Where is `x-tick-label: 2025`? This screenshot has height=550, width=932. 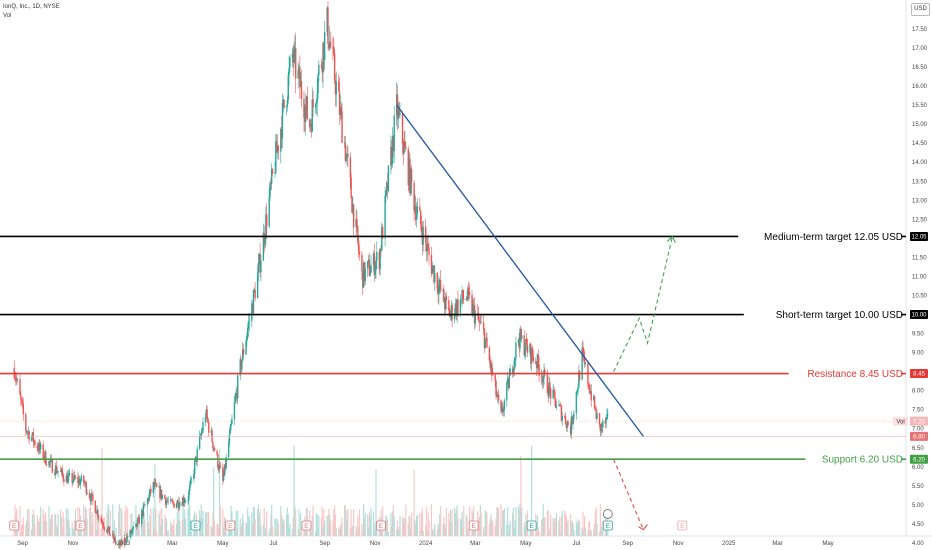 x-tick-label: 2025 is located at coordinates (729, 544).